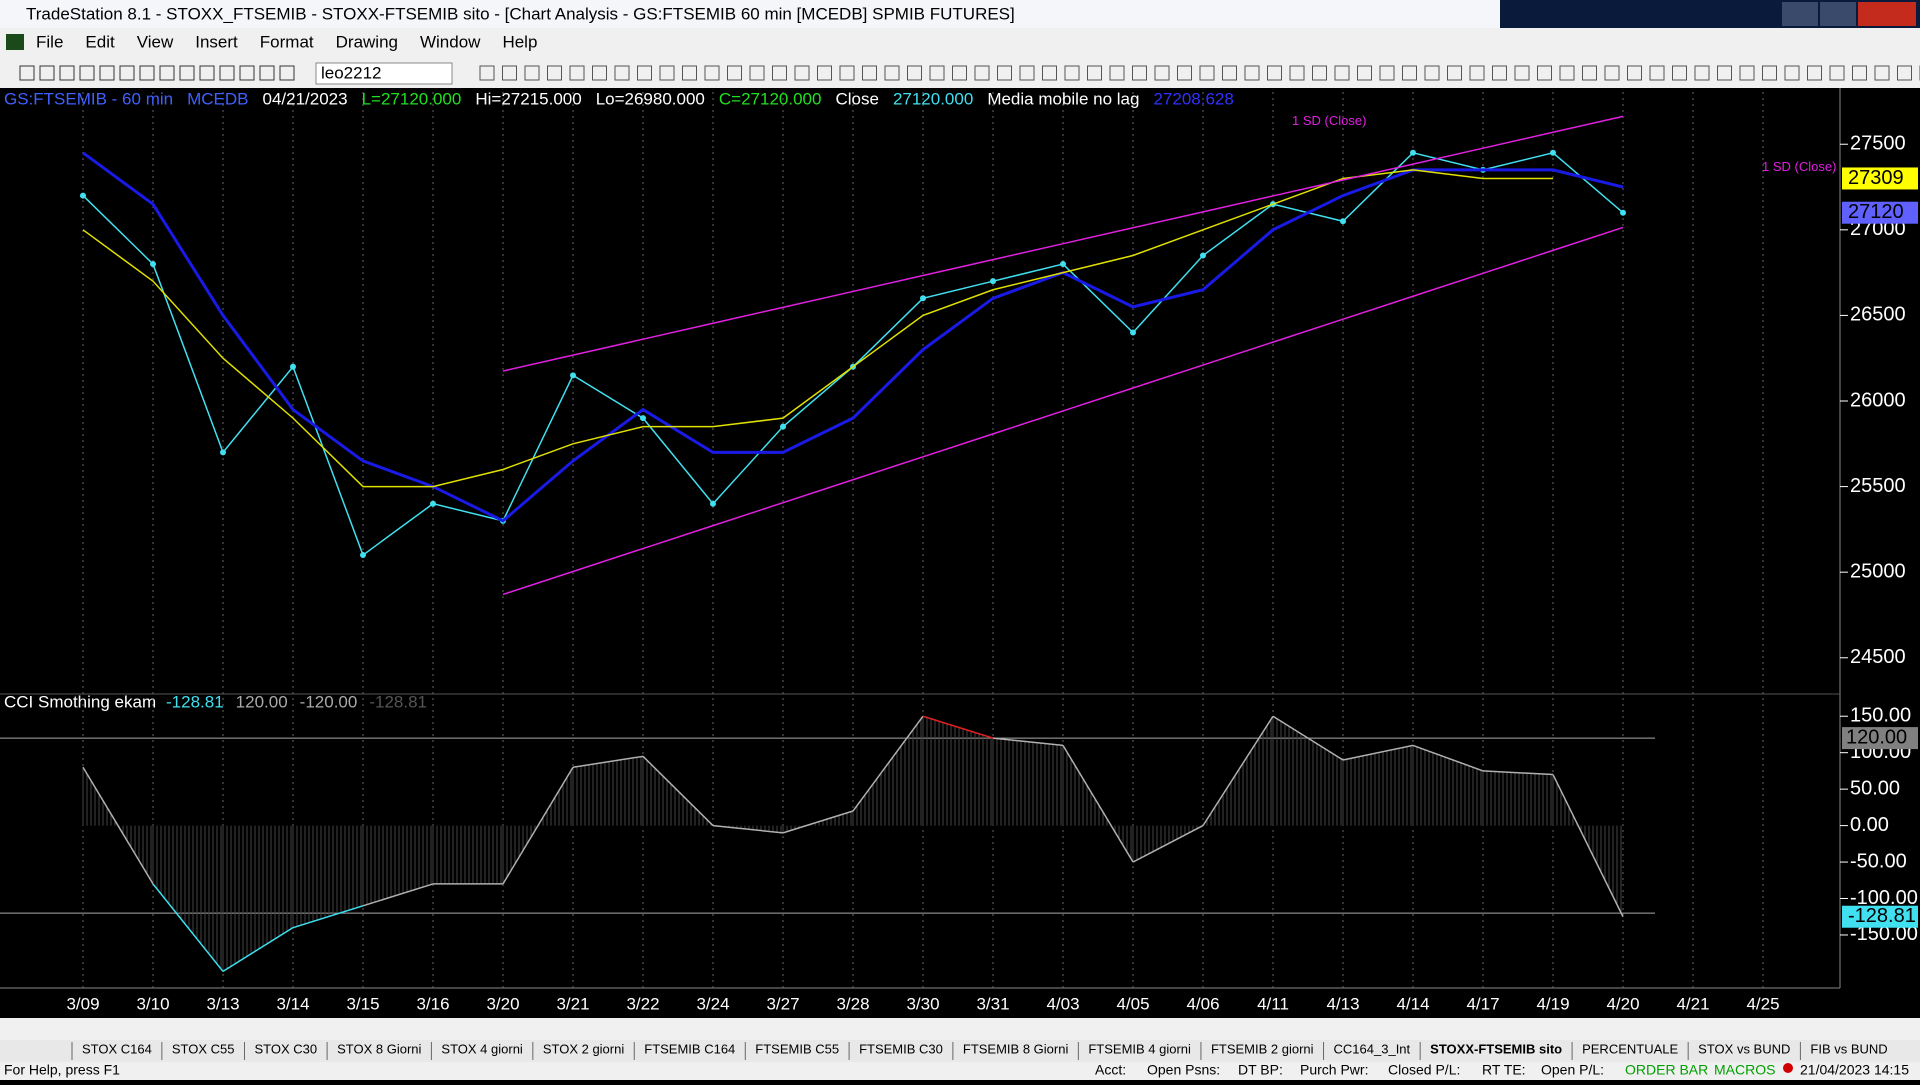  Describe the element at coordinates (1744, 1048) in the screenshot. I see `sheet-tab: STOX vs BUND` at that location.